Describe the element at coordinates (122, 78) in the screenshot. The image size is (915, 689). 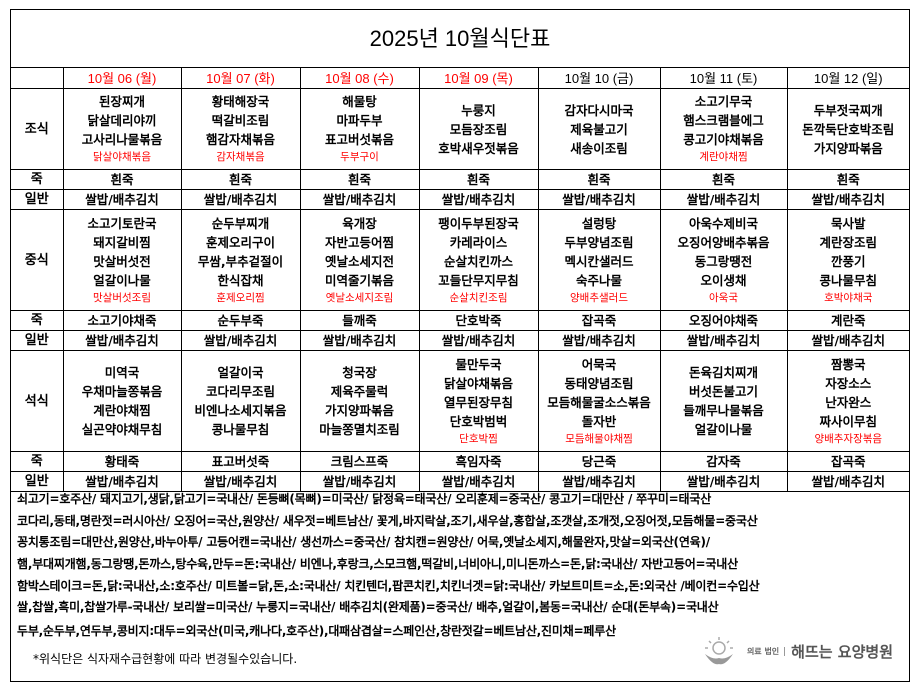
I see `day-header: 10월 06 (월)` at that location.